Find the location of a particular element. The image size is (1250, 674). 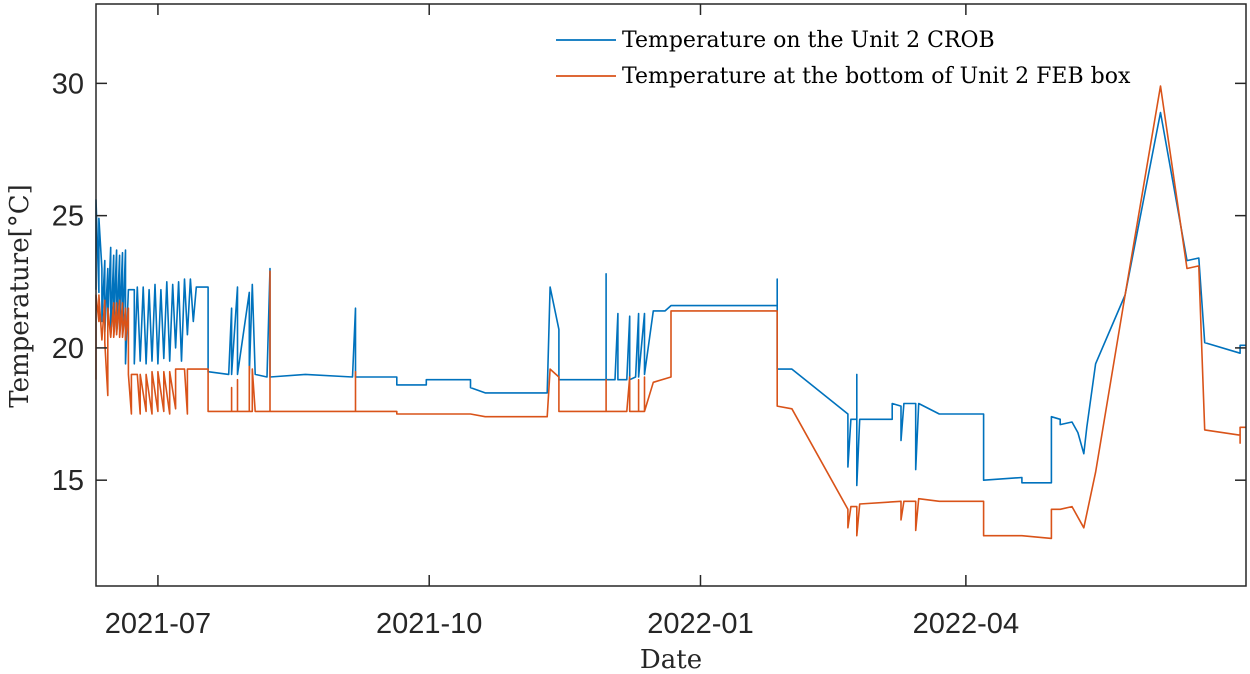

x-tick-label: 2022-04 is located at coordinates (966, 624).